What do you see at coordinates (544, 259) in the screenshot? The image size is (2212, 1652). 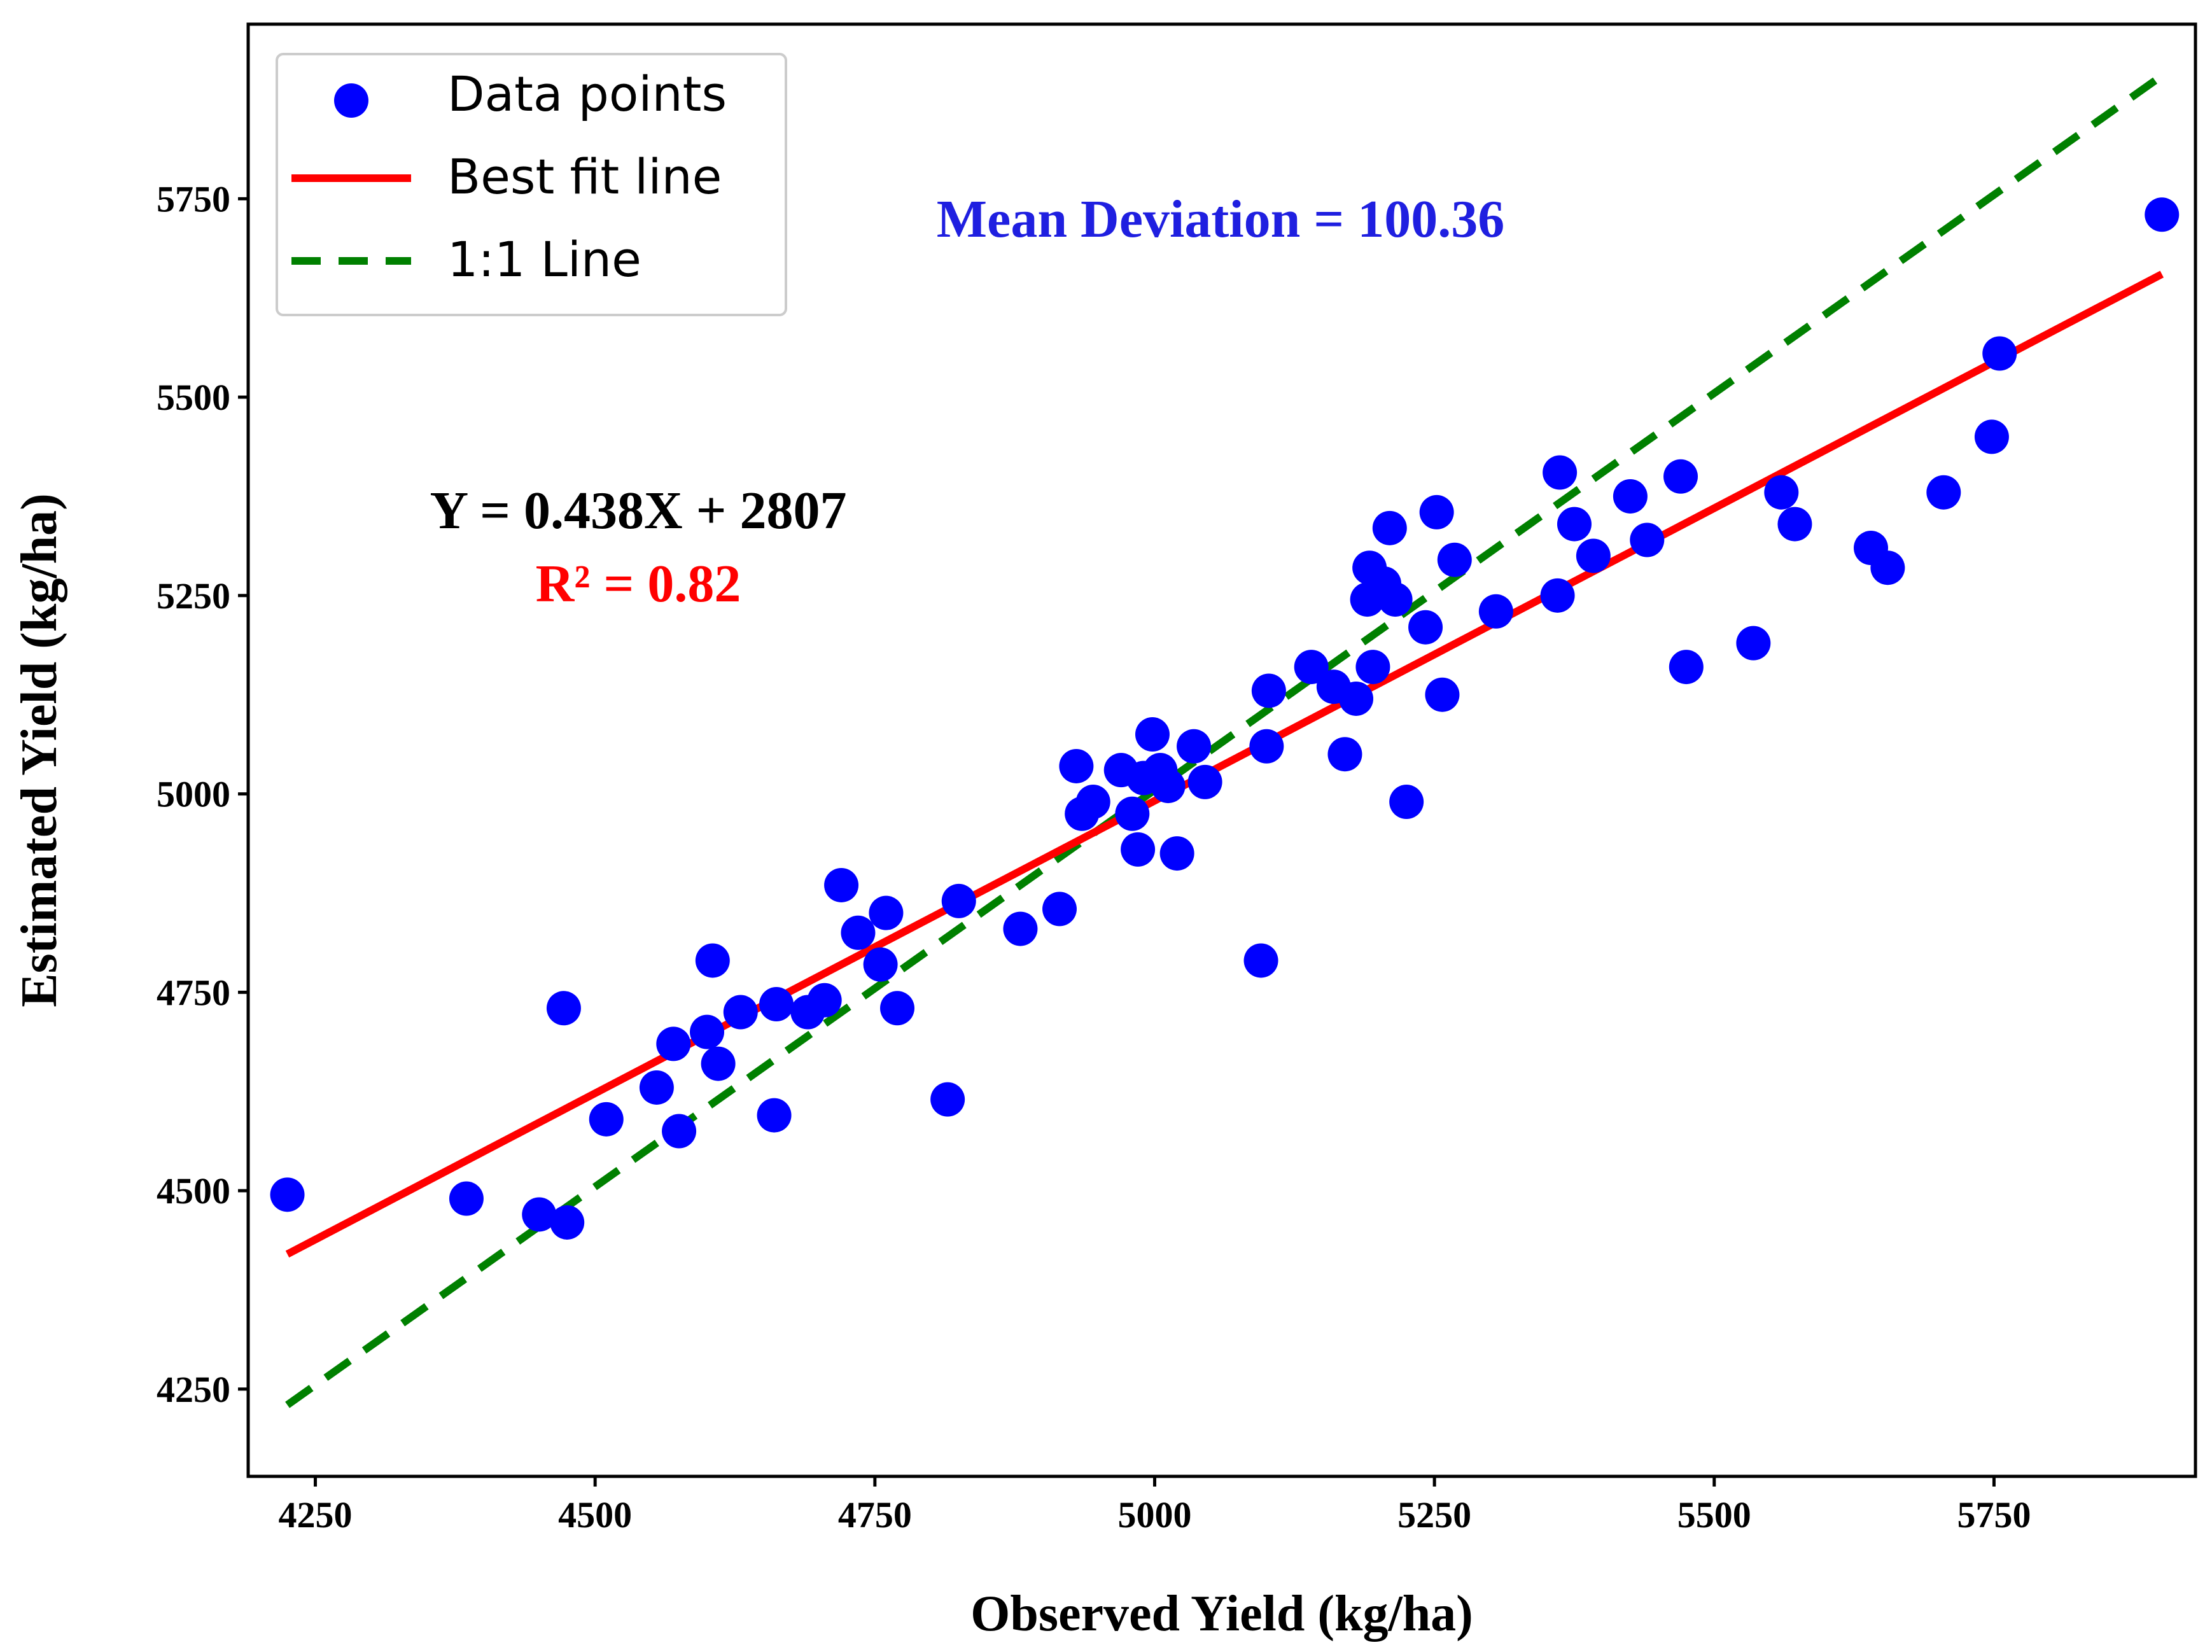 I see `legend-label-identity: 1:1 Line` at bounding box center [544, 259].